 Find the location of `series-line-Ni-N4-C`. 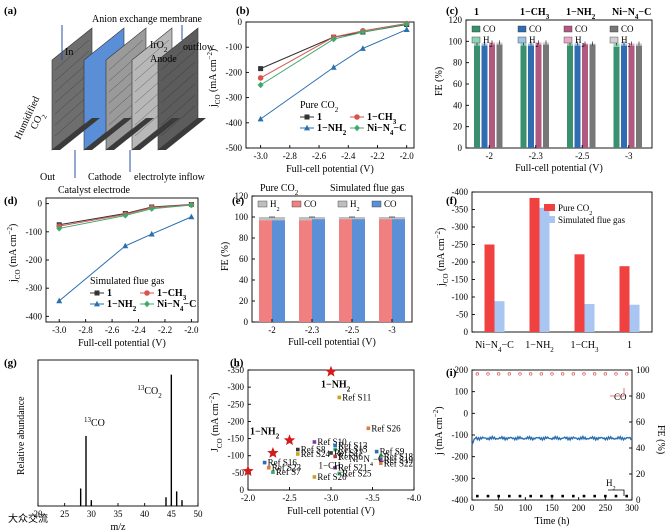

series-line-Ni-N4-C is located at coordinates (125, 216).